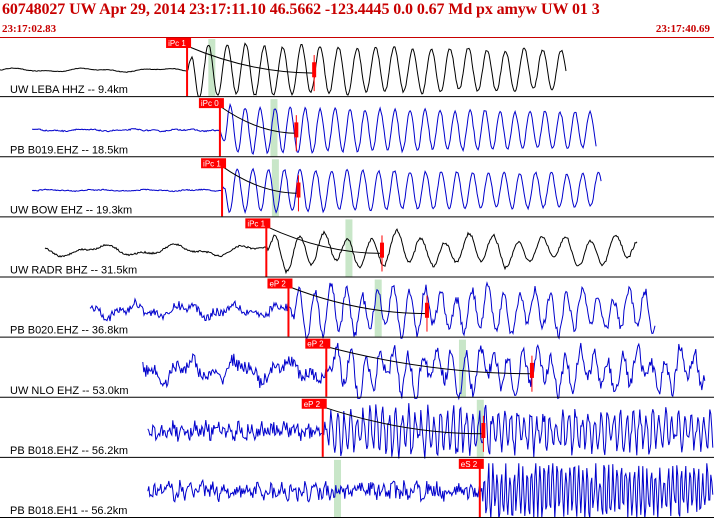  I want to click on station-label: UW NLO EHZ -- 53.0km, so click(69, 391).